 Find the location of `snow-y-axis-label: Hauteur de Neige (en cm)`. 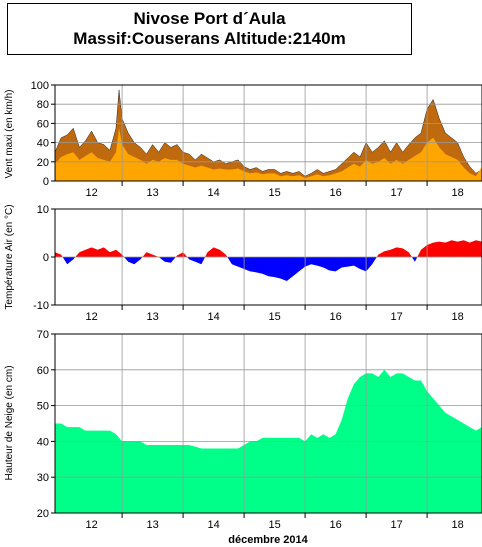

snow-y-axis-label: Hauteur de Neige (en cm) is located at coordinates (9, 422).